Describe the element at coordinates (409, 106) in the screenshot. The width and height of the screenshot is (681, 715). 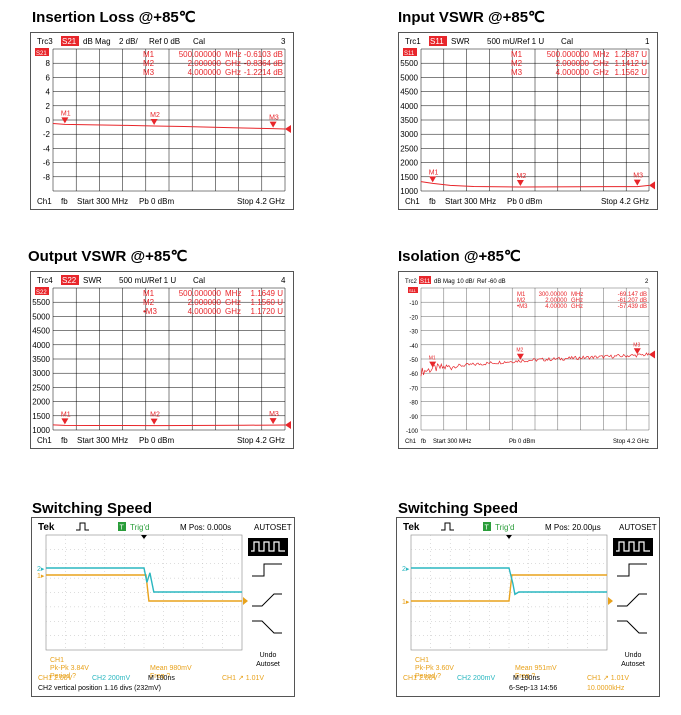
I see `y-tick-label: 4000` at that location.